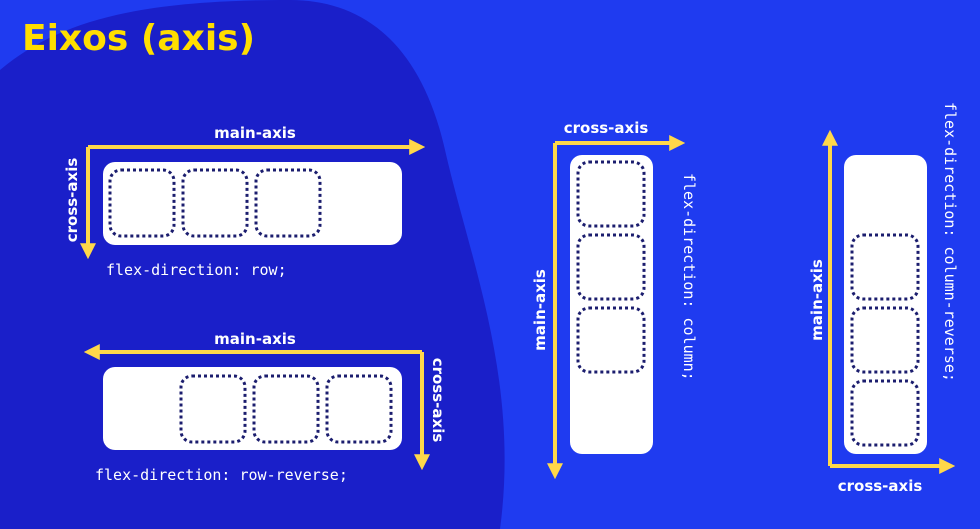 Image resolution: width=980 pixels, height=529 pixels. I want to click on code-label: flex-direction: column;, so click(689, 277).